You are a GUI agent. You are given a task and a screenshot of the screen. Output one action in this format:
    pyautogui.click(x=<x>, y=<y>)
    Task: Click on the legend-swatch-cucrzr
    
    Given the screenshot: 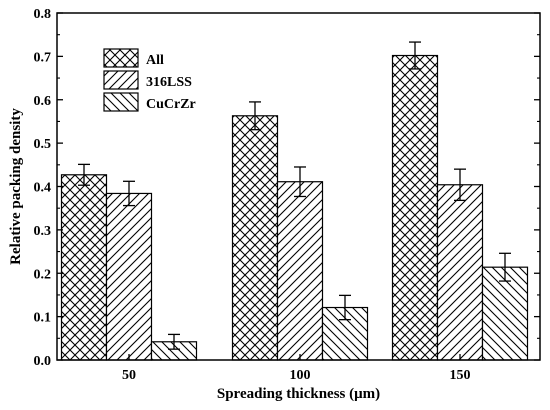 What is the action you would take?
    pyautogui.click(x=121, y=102)
    